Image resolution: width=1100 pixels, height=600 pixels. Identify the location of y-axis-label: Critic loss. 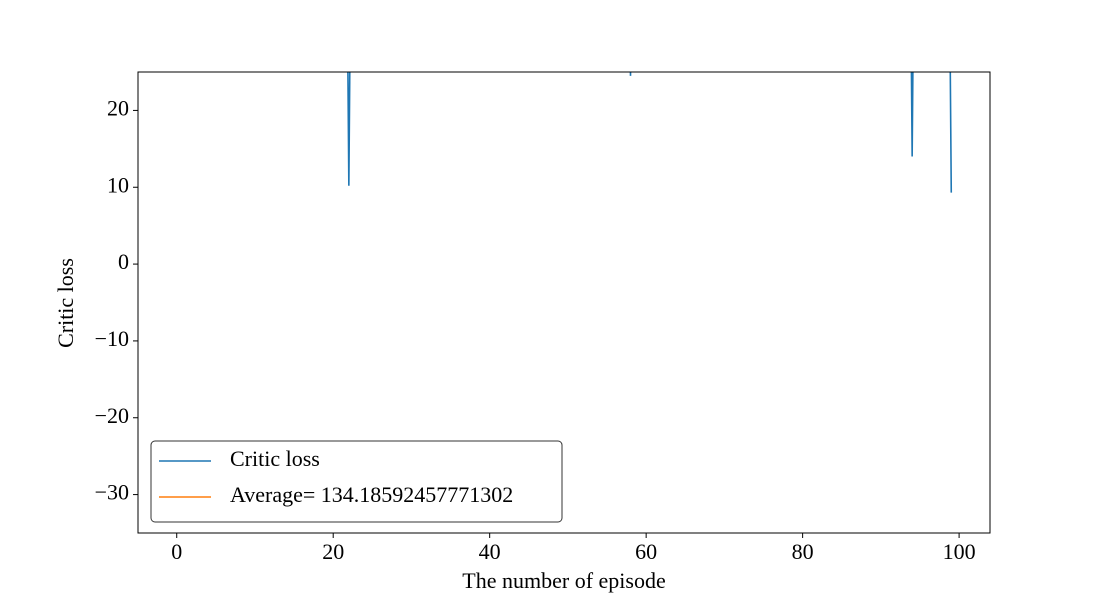
(65, 303).